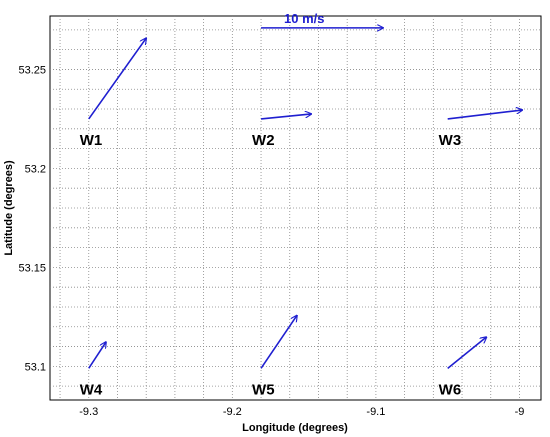 The image size is (550, 437). I want to click on wind-arrow-w6, so click(467, 353).